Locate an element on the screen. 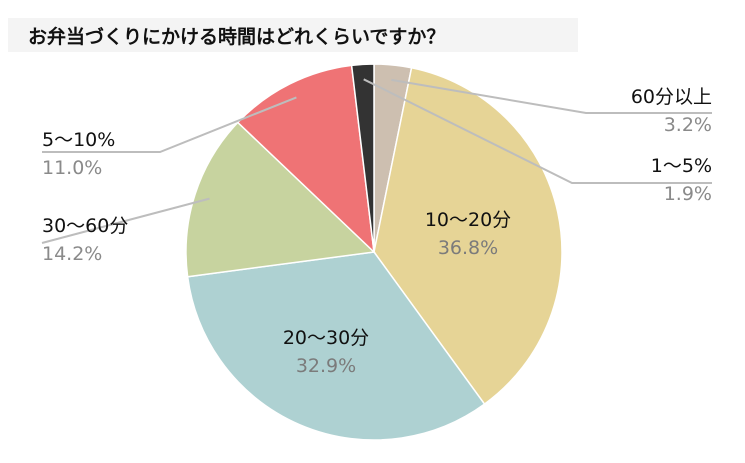  slice-label-5: 1〜5% is located at coordinates (681, 166).